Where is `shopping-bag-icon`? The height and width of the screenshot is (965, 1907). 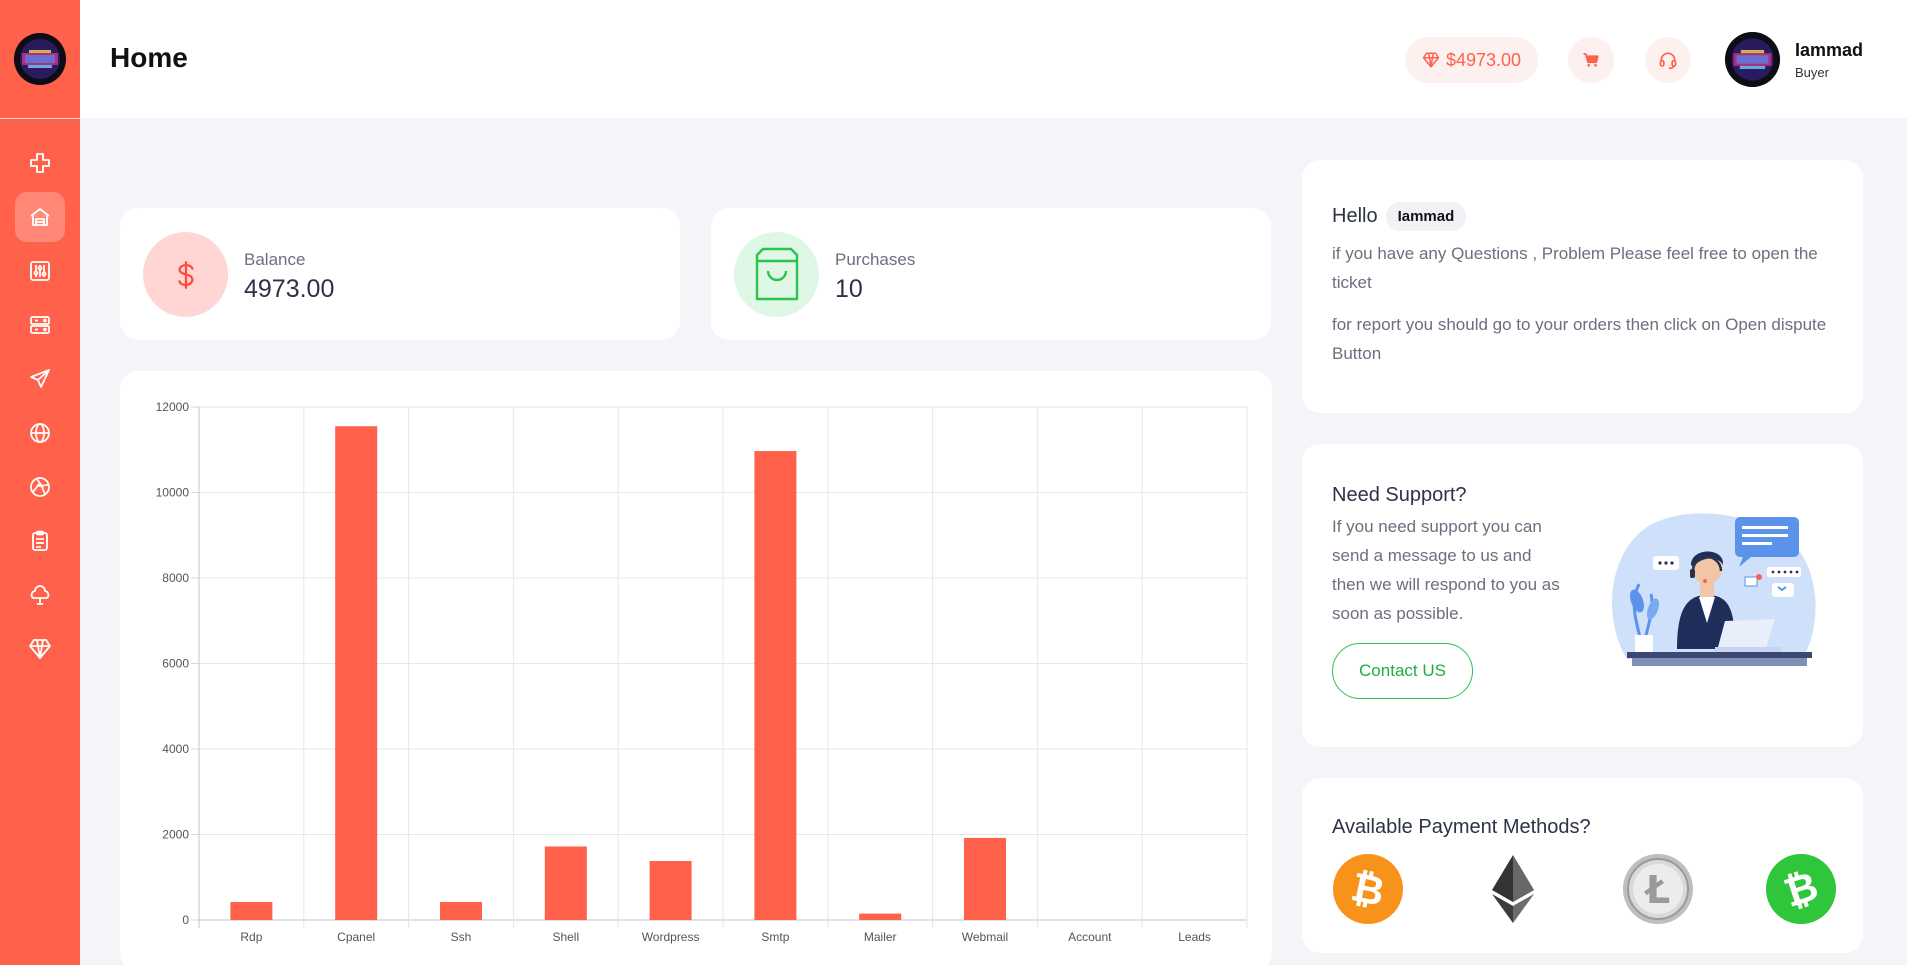 shopping-bag-icon is located at coordinates (776, 274).